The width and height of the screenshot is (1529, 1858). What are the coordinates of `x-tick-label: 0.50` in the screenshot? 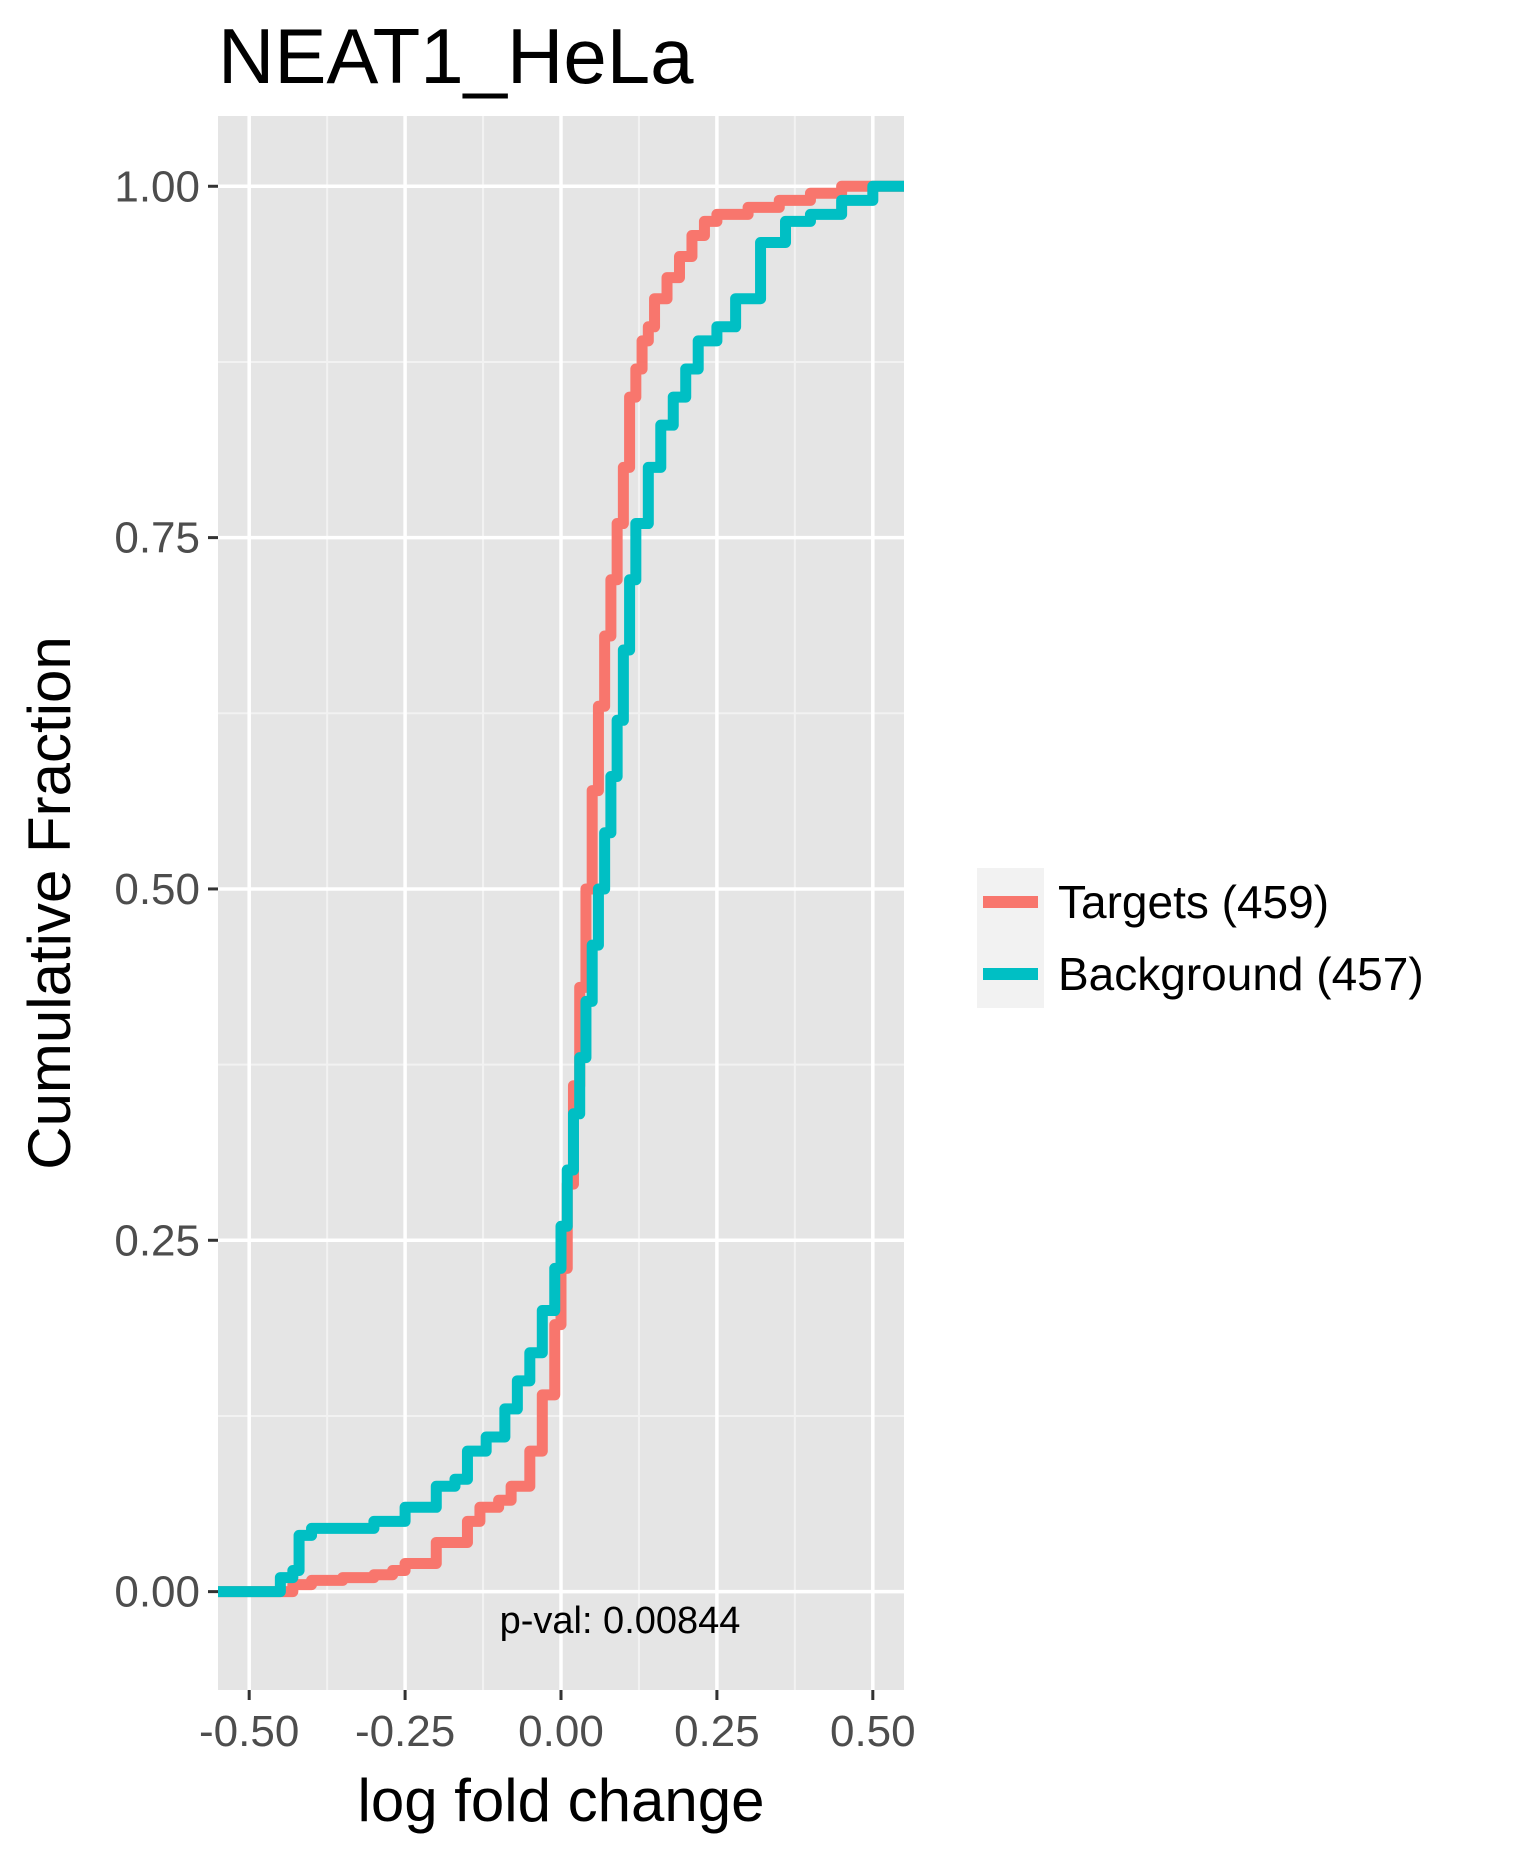 It's located at (873, 1731).